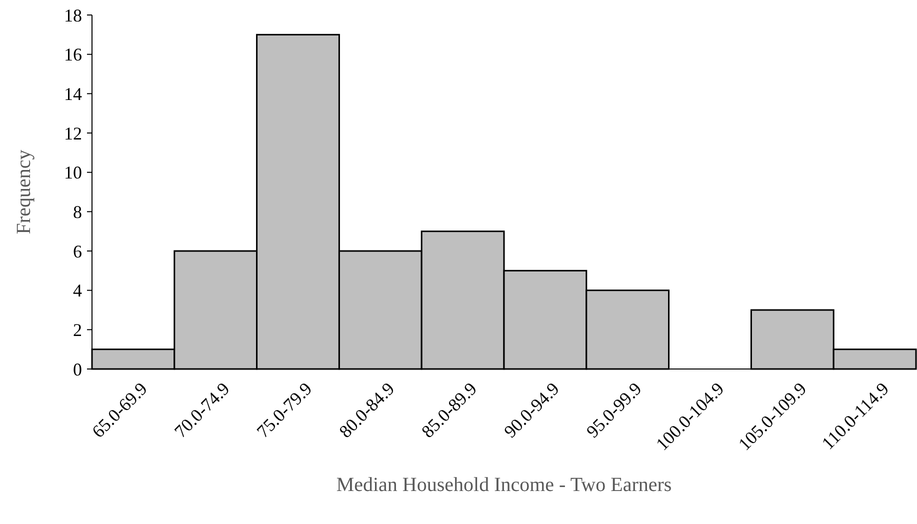 This screenshot has width=917, height=524. Describe the element at coordinates (504, 485) in the screenshot. I see `x-axis-title: Median Household Income - Two Earners` at that location.